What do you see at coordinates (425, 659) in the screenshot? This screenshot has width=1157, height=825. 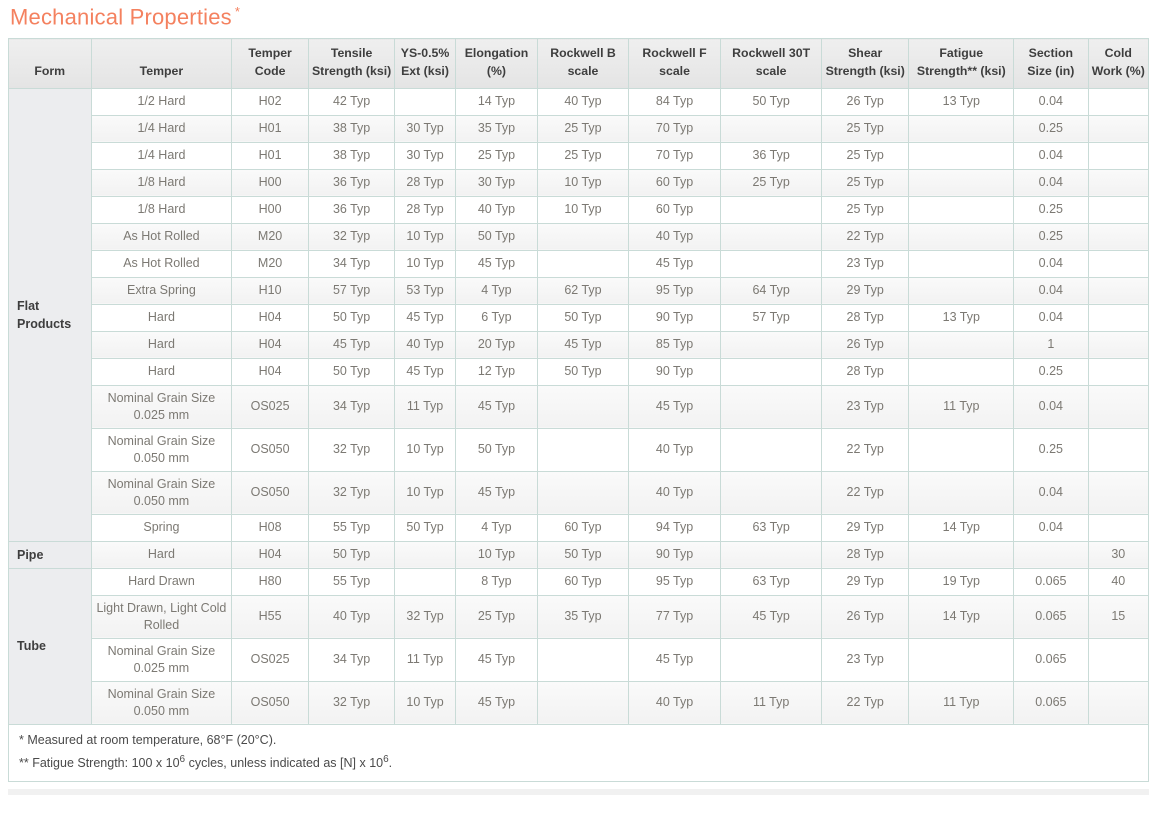 I see `cell-ys-ext: 11 Typ` at bounding box center [425, 659].